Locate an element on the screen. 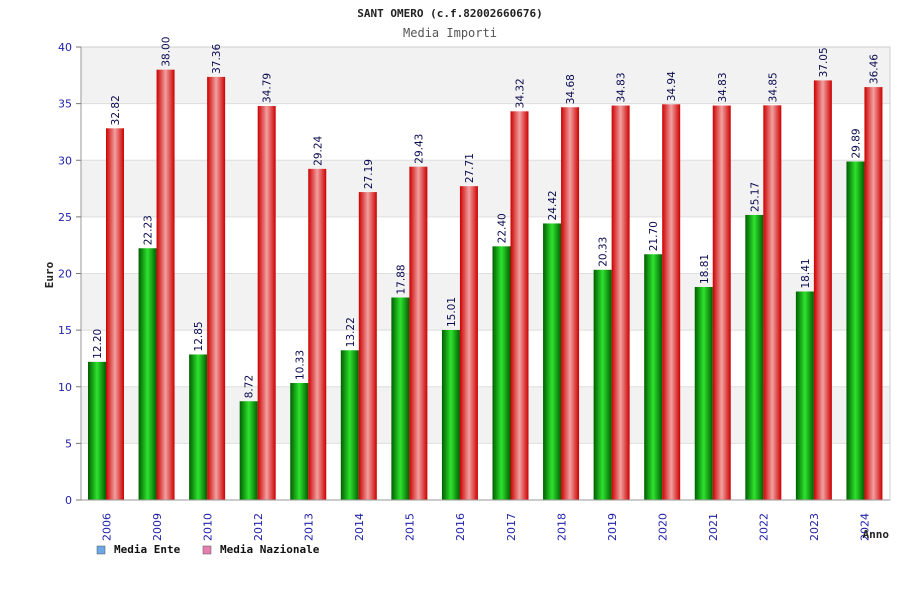 This screenshot has width=900, height=600. bar-media-nazionale-2006 is located at coordinates (115, 314).